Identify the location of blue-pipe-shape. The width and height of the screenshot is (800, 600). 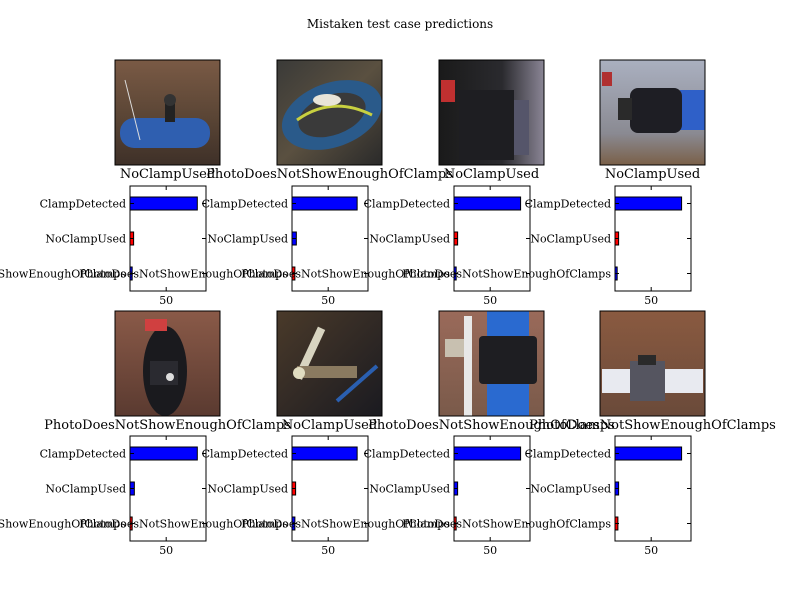
(357, 383).